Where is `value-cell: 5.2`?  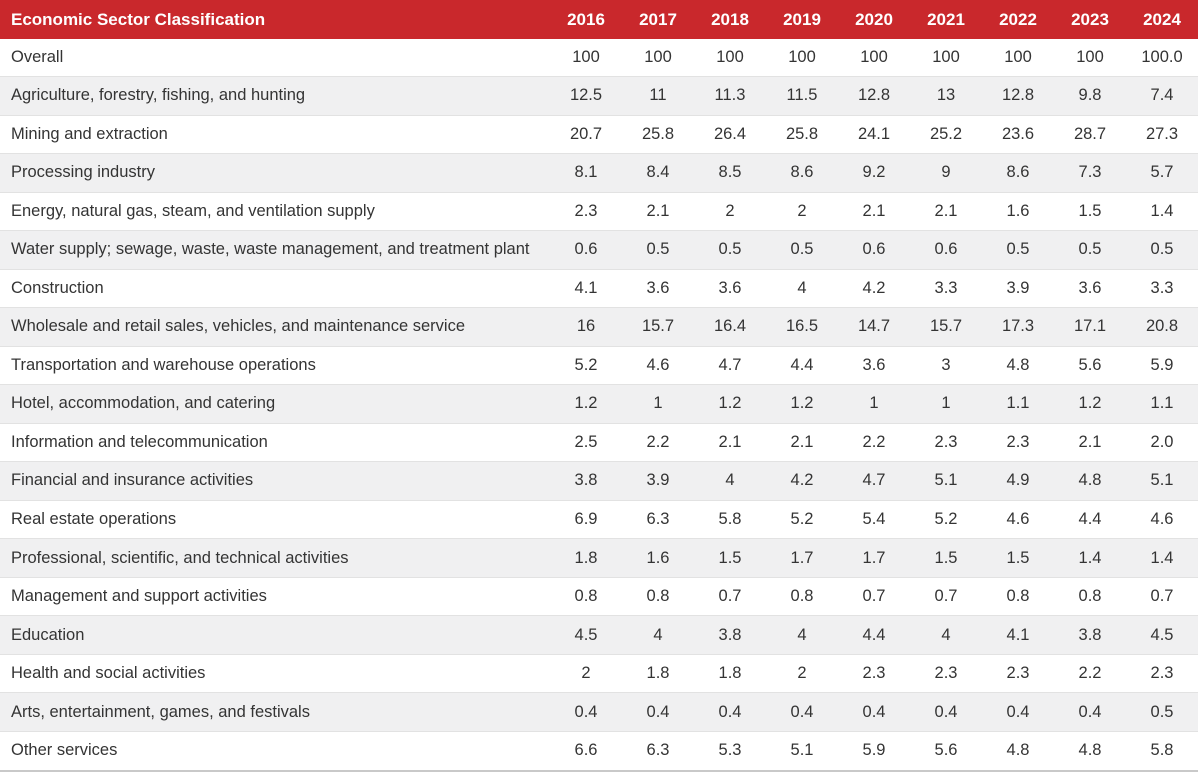 value-cell: 5.2 is located at coordinates (946, 520).